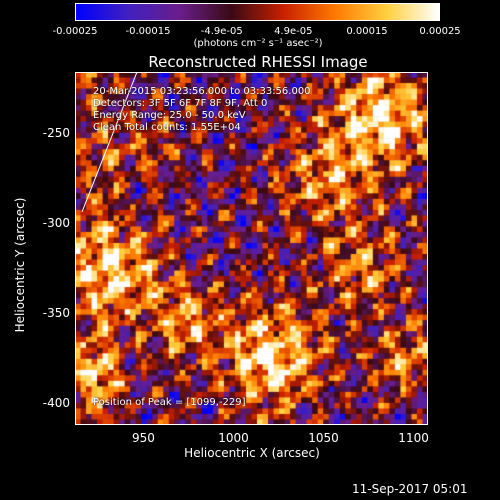 Image resolution: width=500 pixels, height=500 pixels. What do you see at coordinates (169, 115) in the screenshot?
I see `annotation-energy-range: Energy Range: 25.0 - 50.0 keV` at bounding box center [169, 115].